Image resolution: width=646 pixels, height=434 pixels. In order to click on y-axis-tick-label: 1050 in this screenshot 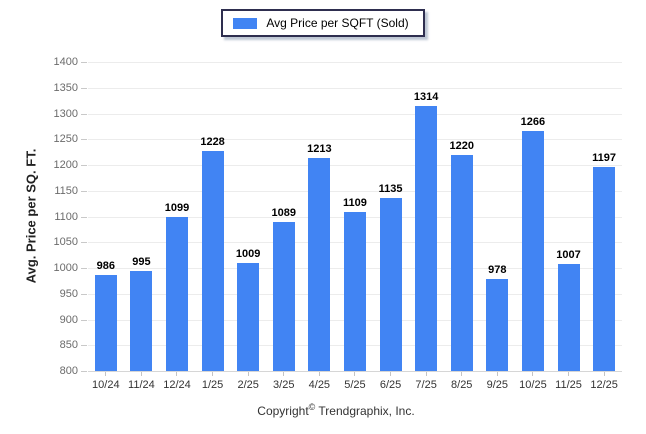, I will do `click(65, 242)`.